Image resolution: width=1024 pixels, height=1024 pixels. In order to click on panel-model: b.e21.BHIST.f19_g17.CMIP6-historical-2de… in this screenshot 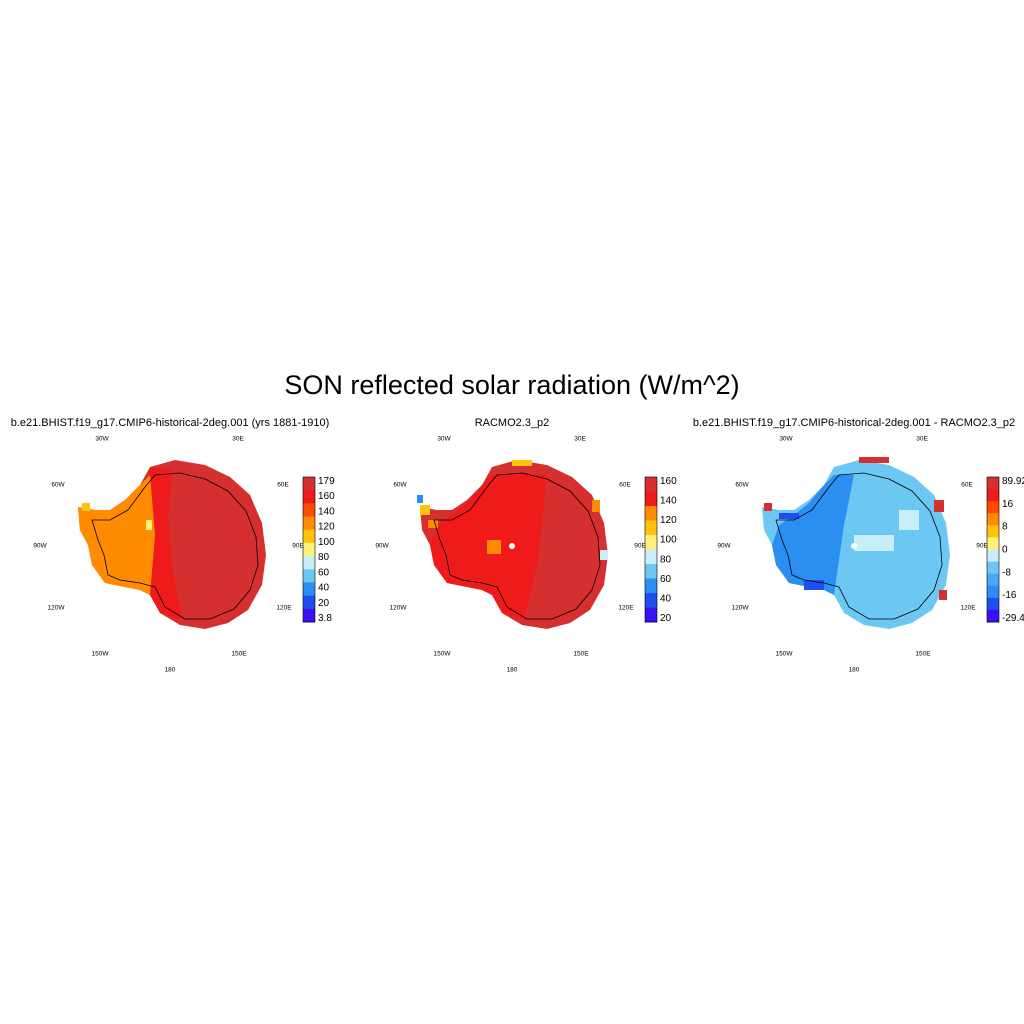, I will do `click(170, 550)`.